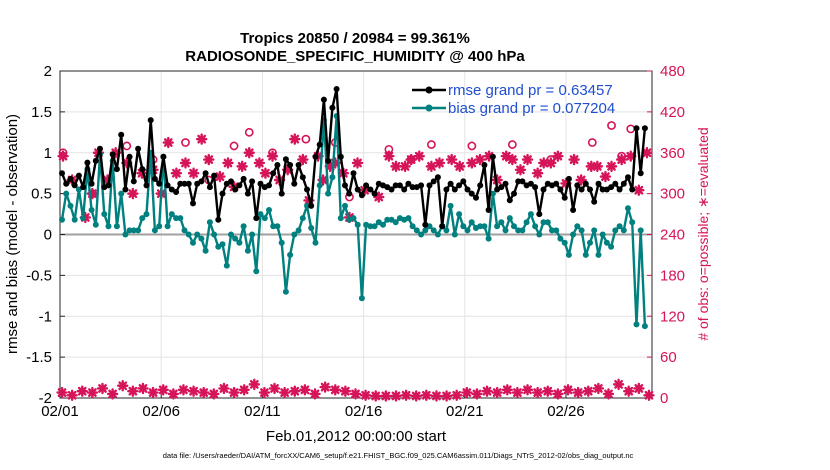  What do you see at coordinates (45, 398) in the screenshot?
I see `y-left-tick-label: -2` at bounding box center [45, 398].